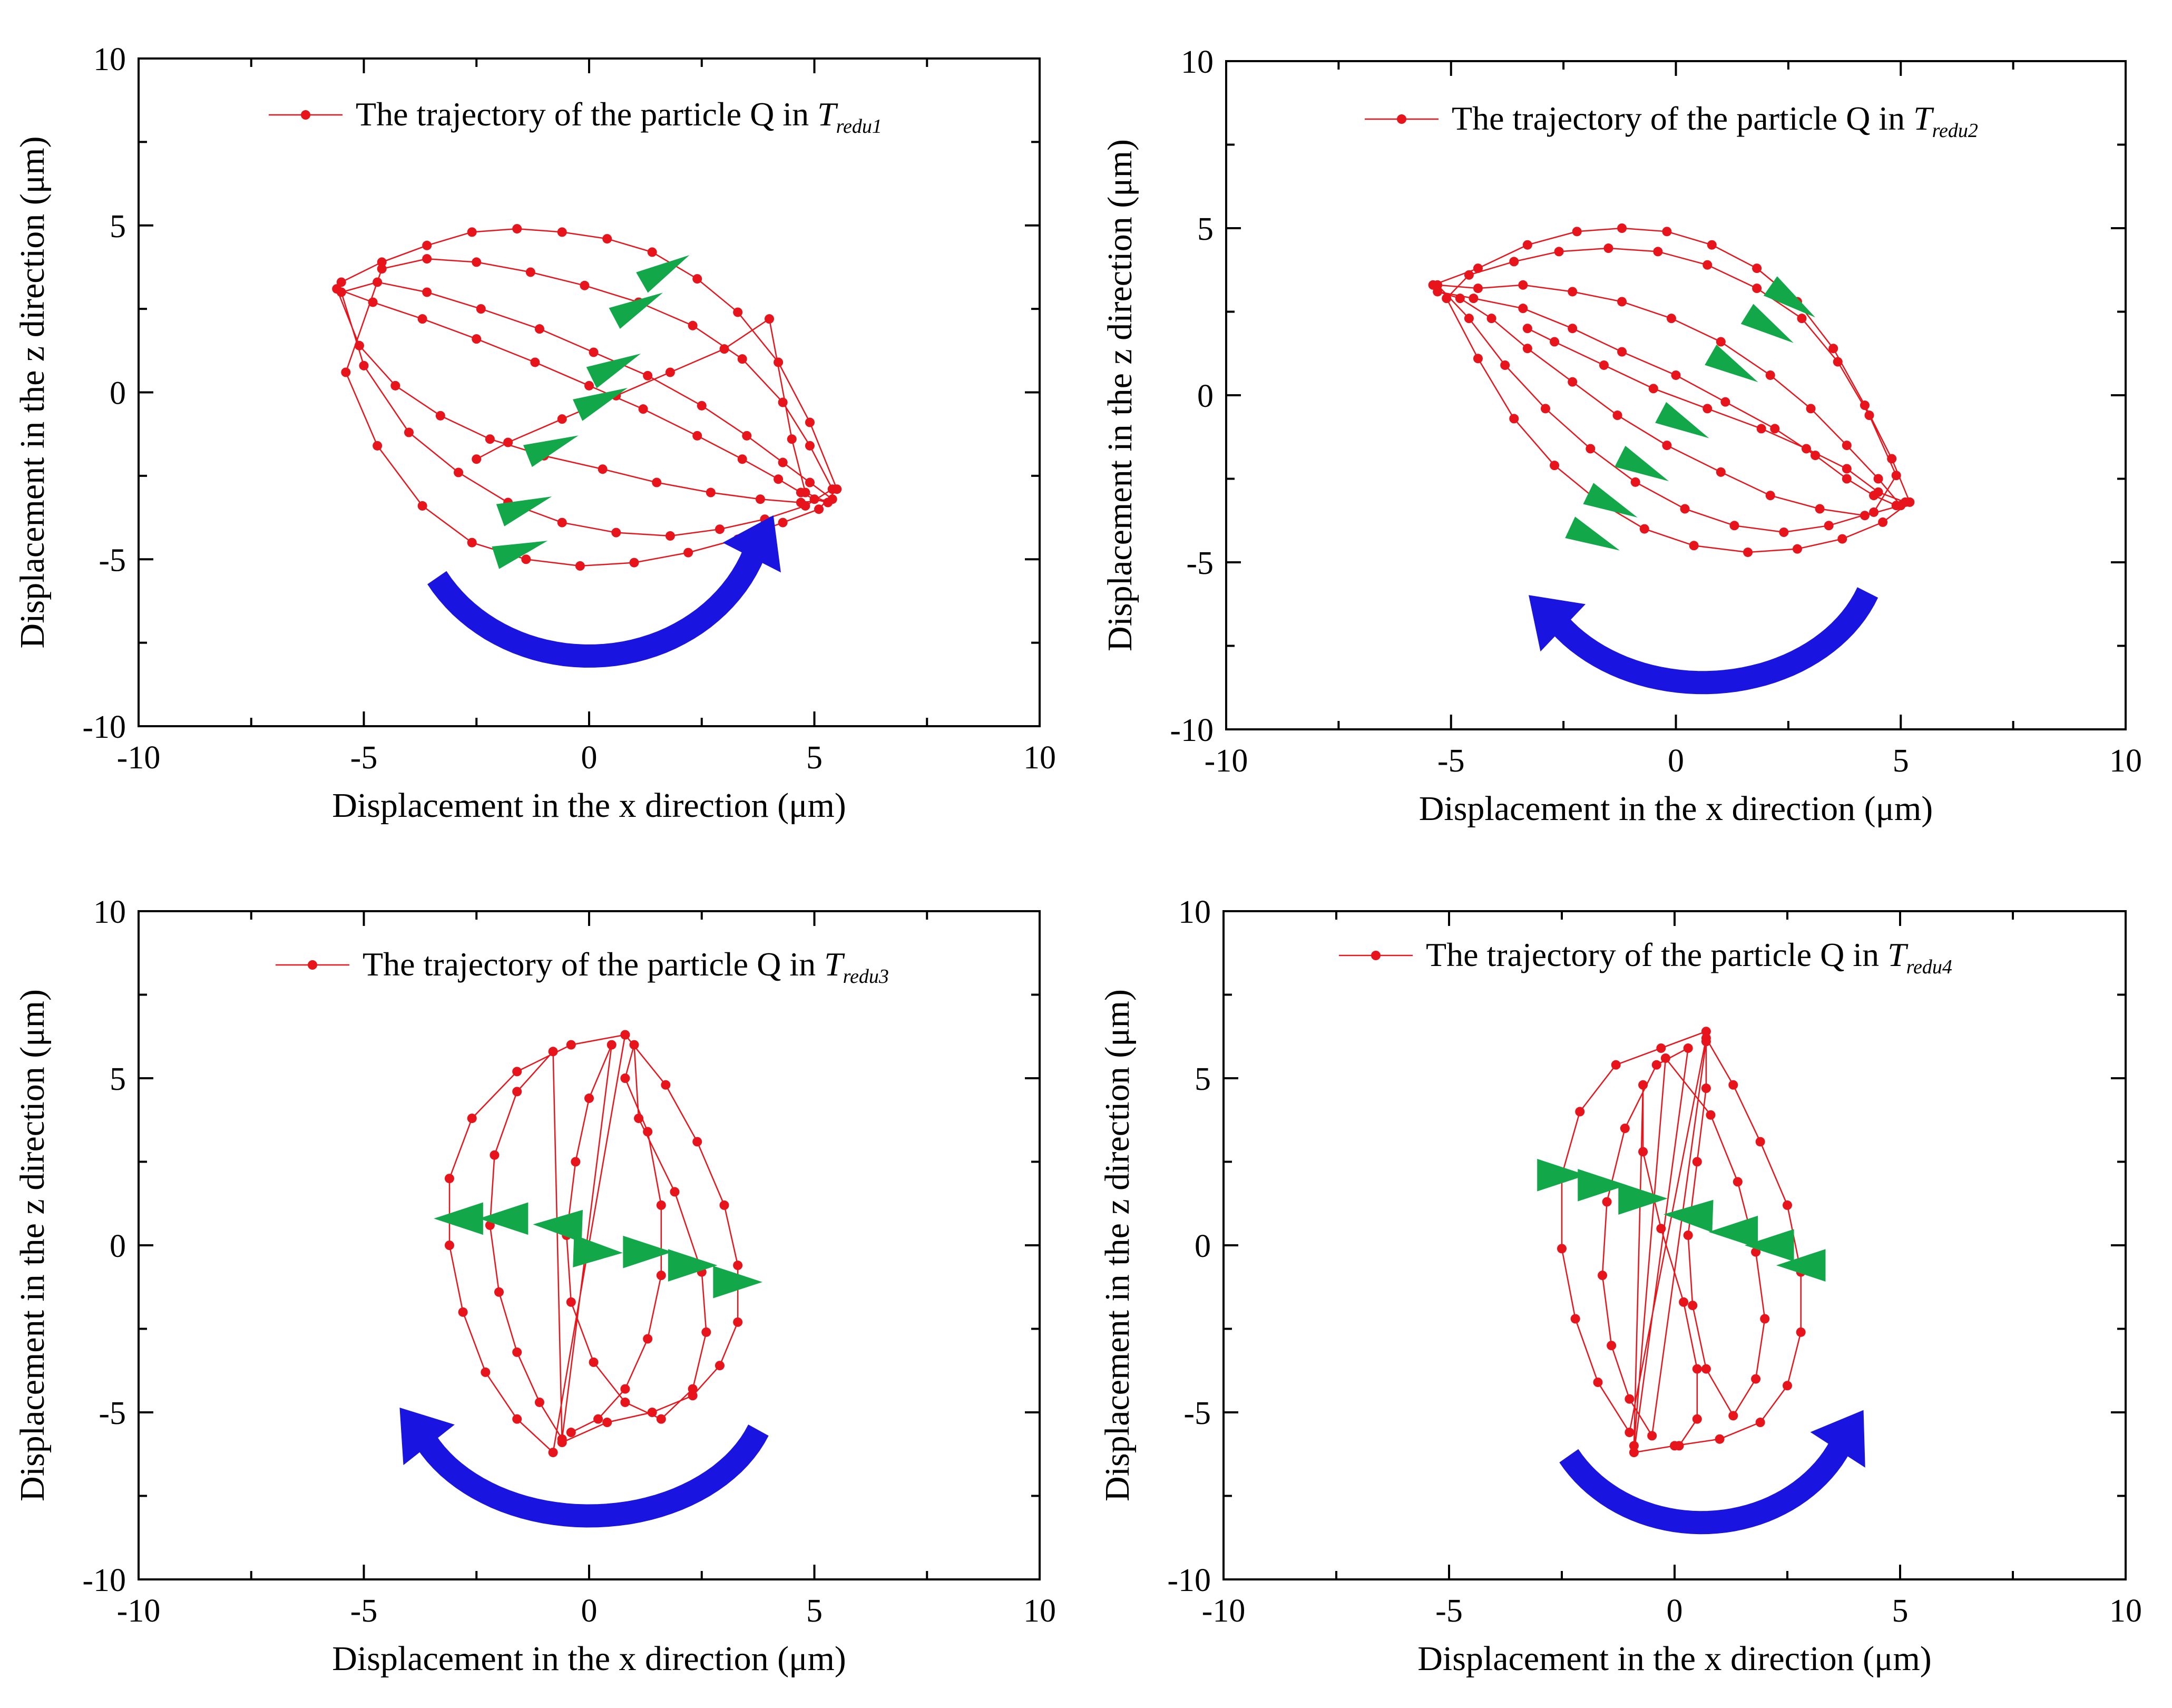 Image resolution: width=2172 pixels, height=1708 pixels. Describe the element at coordinates (589, 1611) in the screenshot. I see `panel-bottom-left-xtick-label: 0` at that location.